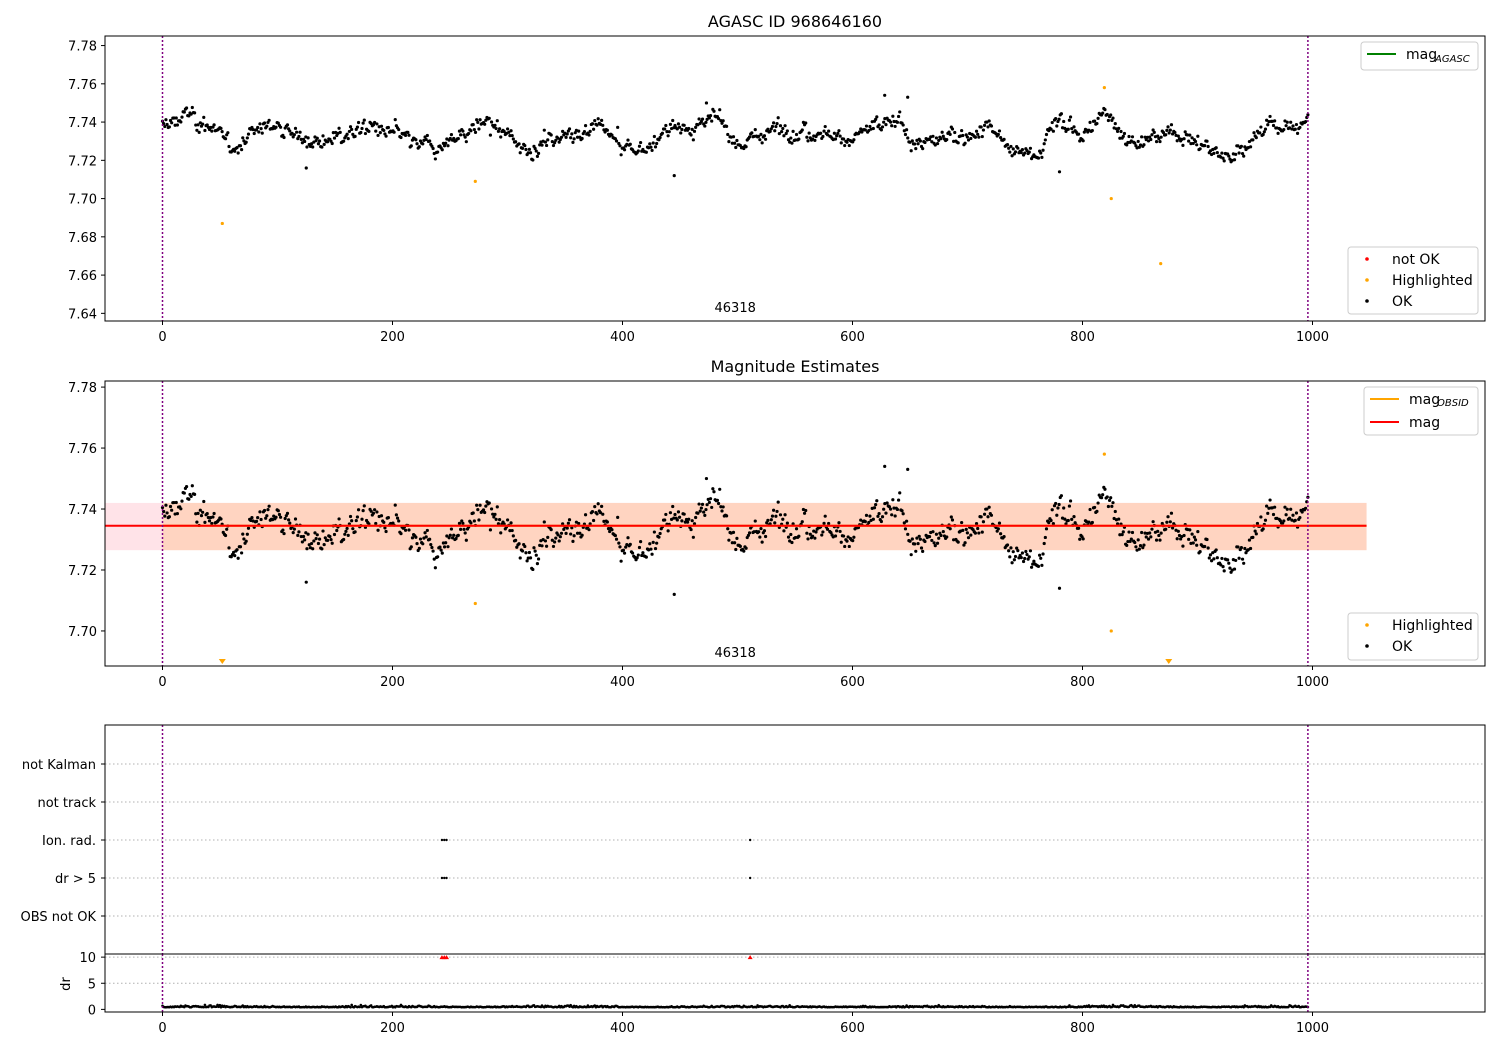 The height and width of the screenshot is (1050, 1500). Describe the element at coordinates (750, 957) in the screenshot. I see `dr-capped-marker` at that location.